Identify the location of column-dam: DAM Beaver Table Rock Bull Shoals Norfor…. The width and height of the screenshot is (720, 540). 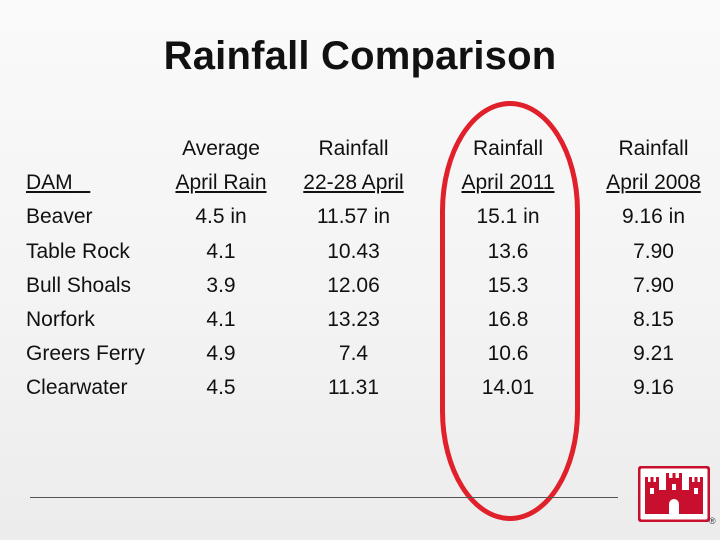
(101, 269).